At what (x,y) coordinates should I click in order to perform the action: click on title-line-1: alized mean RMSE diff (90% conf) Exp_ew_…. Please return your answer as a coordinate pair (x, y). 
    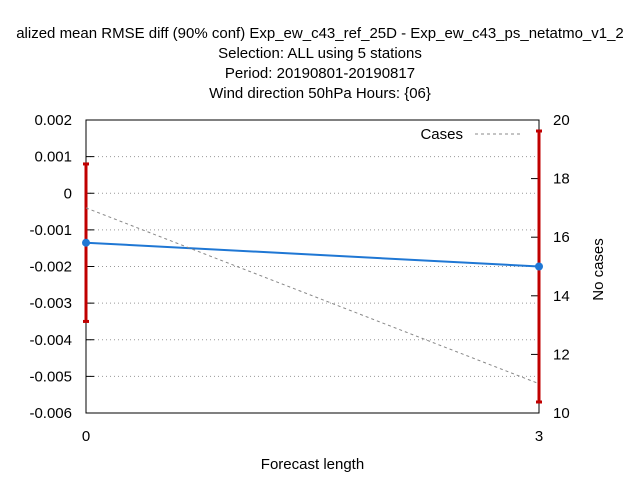
    Looking at the image, I should click on (320, 33).